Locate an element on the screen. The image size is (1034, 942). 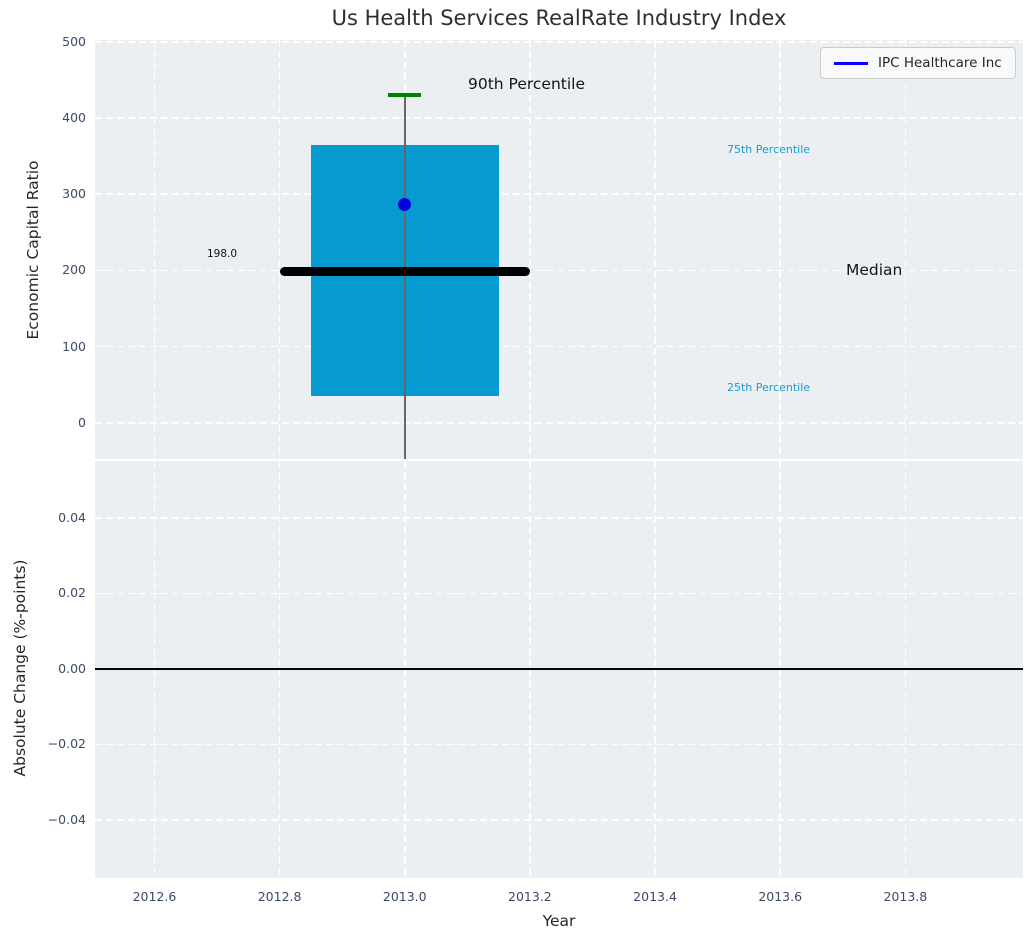
annotation-90th-percentile: 90th Percentile is located at coordinates (527, 84).